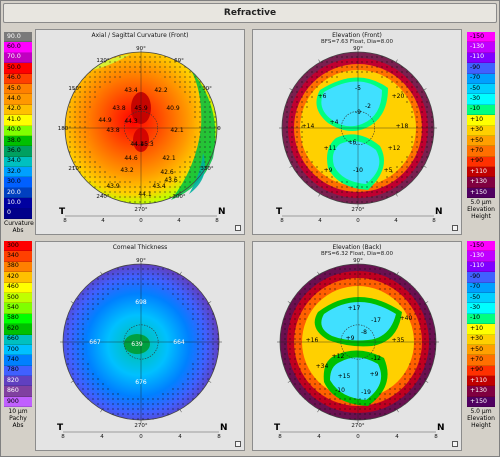 This screenshot has width=500, height=457. I want to click on map-value: 44.6, so click(131, 158).